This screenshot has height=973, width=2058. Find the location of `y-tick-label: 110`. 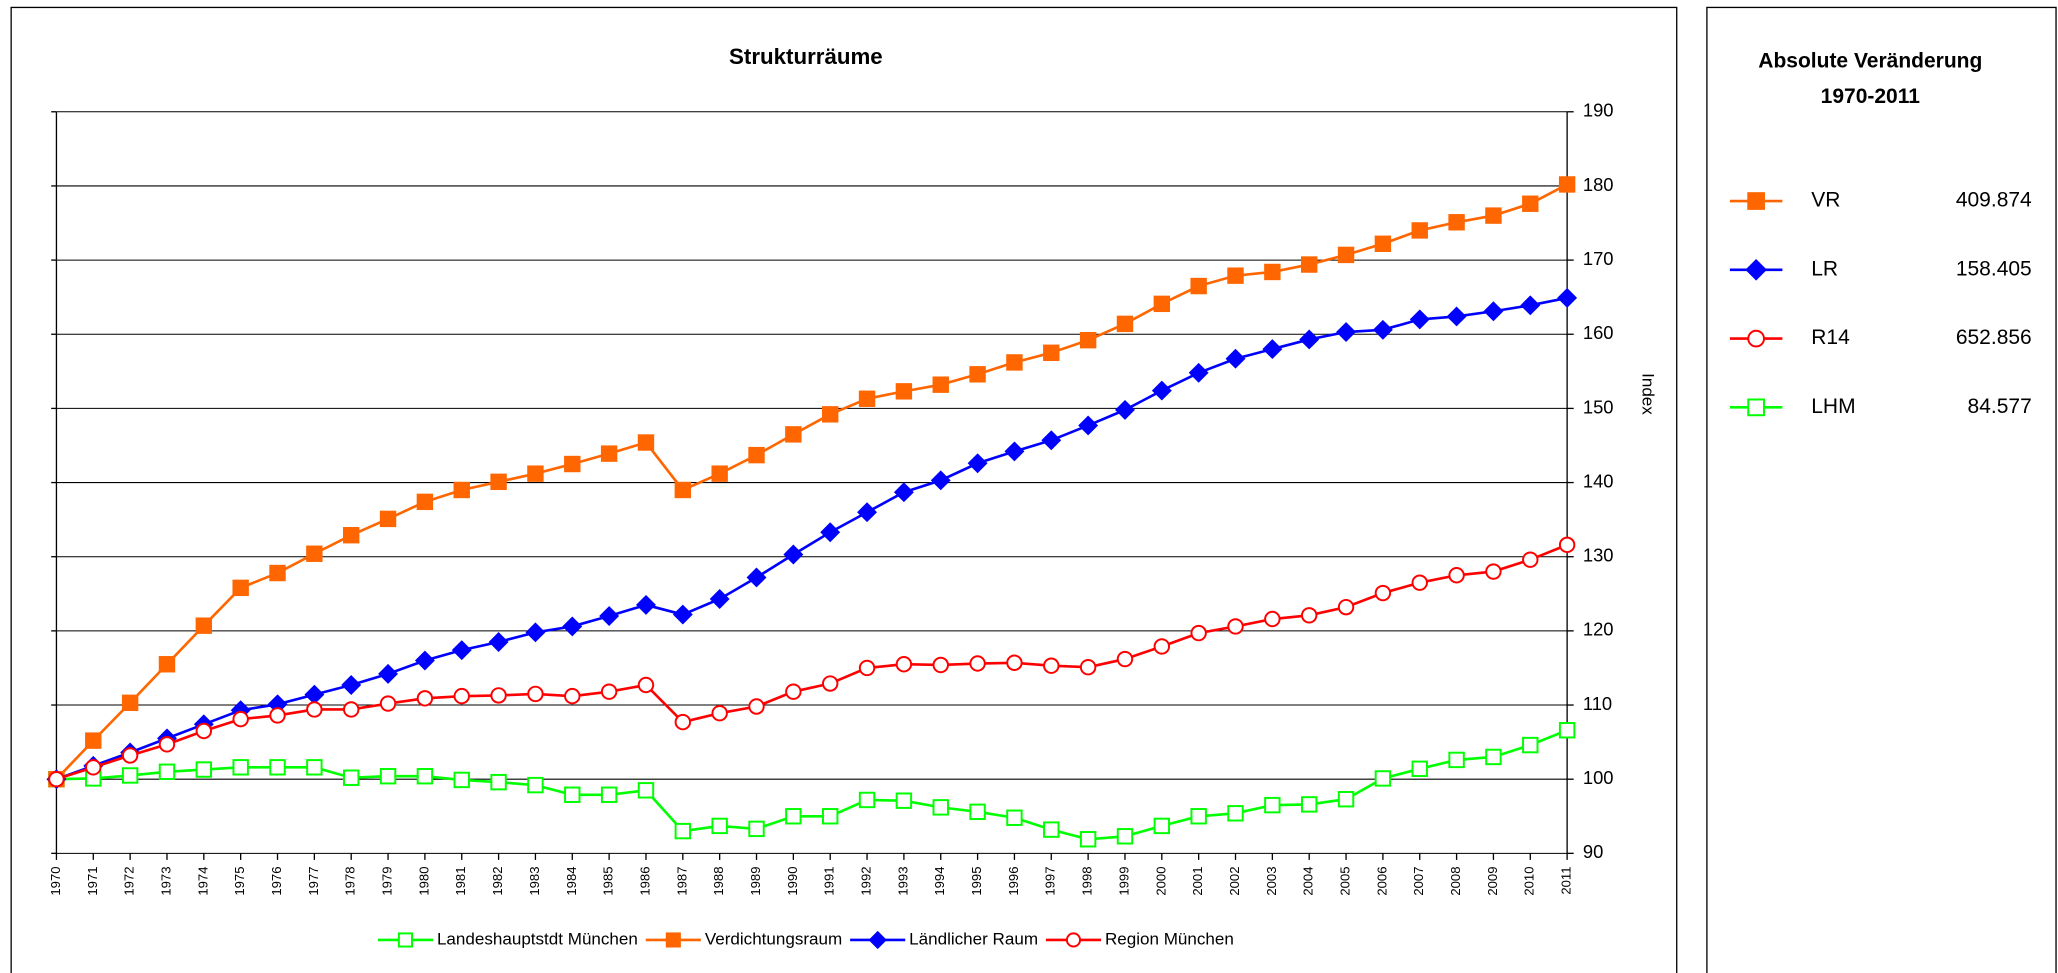

y-tick-label: 110 is located at coordinates (1597, 703).